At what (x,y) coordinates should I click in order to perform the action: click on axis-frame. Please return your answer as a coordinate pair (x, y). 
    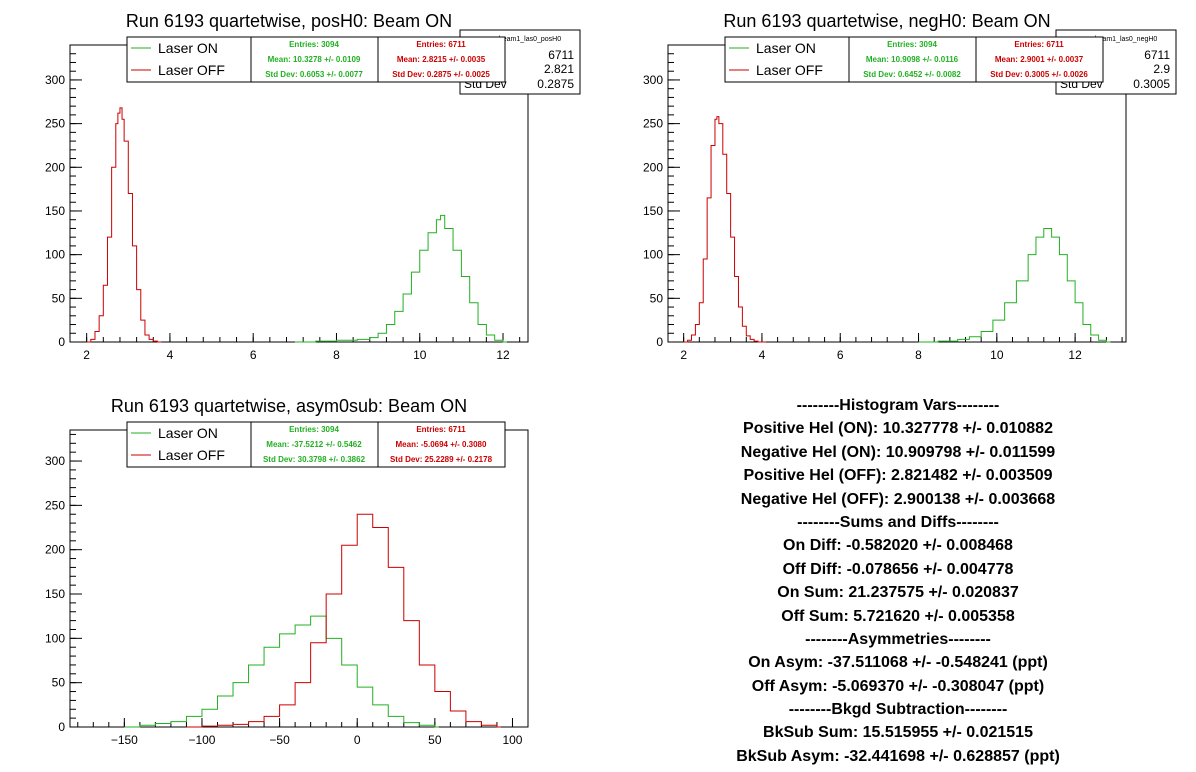
    Looking at the image, I should click on (299, 193).